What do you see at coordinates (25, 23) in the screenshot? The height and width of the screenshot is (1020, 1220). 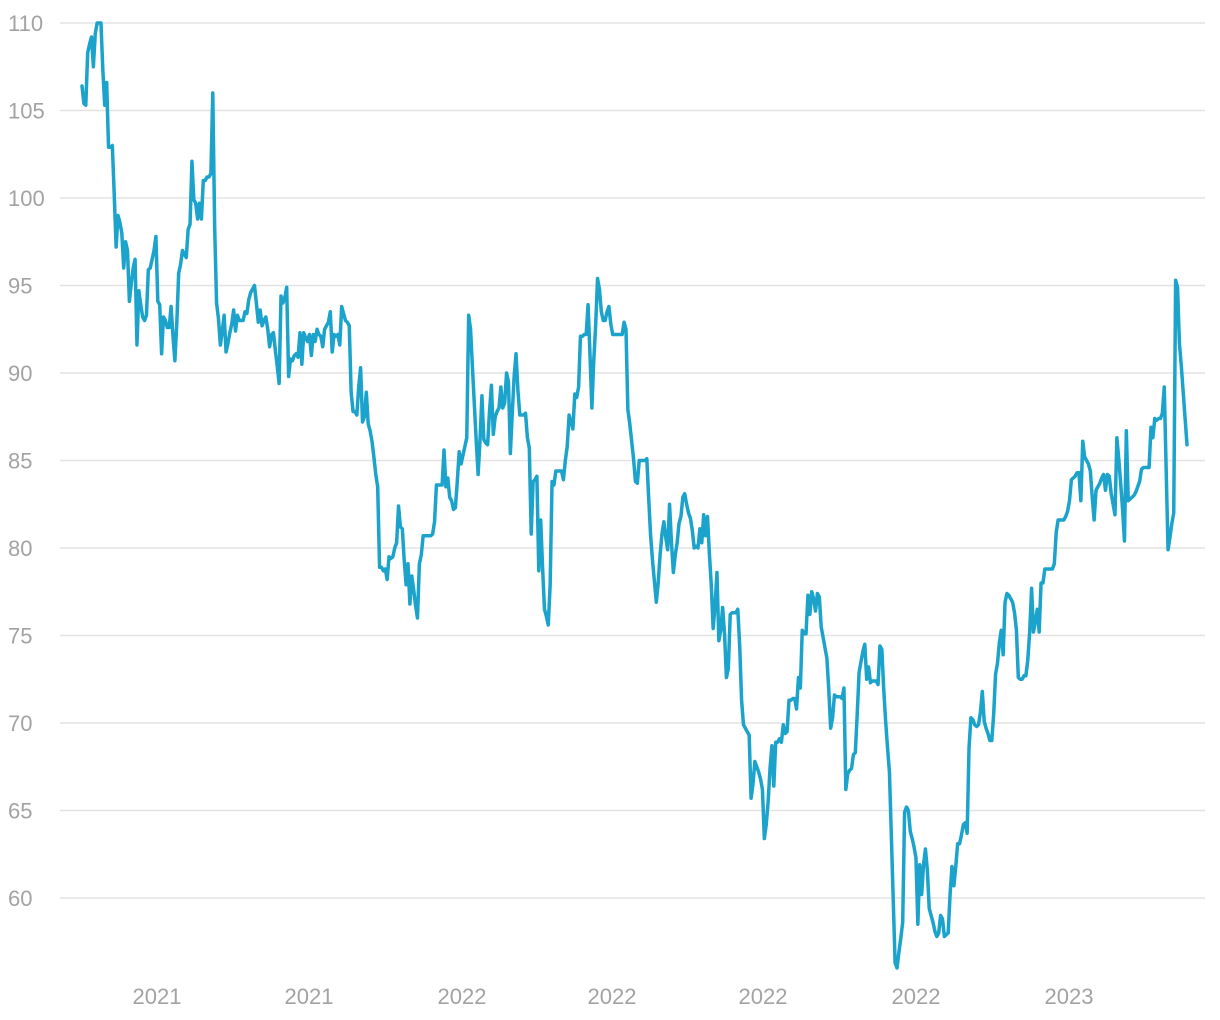 I see `y-tick-label: 110` at bounding box center [25, 23].